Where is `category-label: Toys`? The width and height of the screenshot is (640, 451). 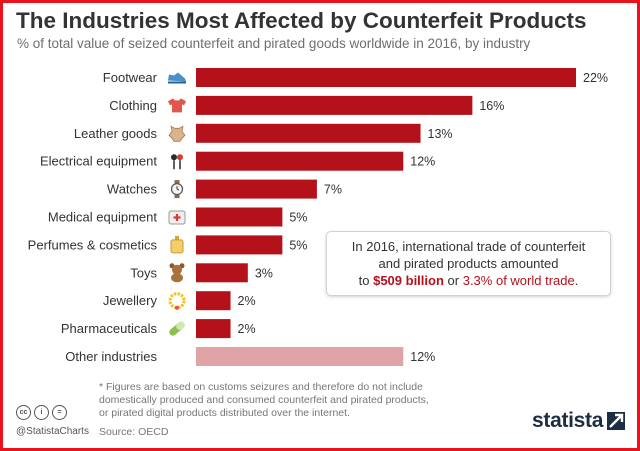 category-label: Toys is located at coordinates (143, 272).